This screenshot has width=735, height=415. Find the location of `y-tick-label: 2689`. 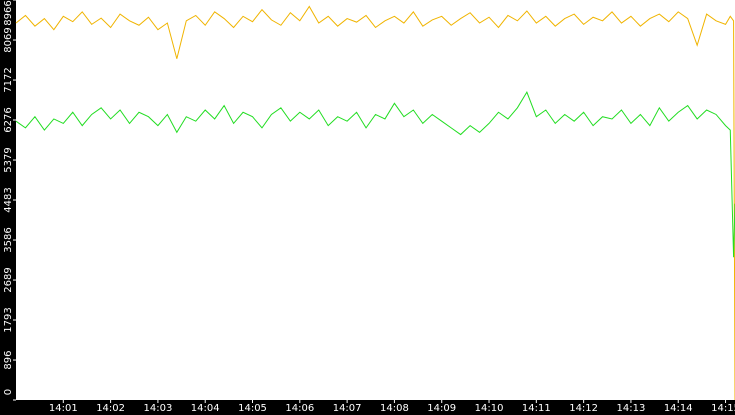

y-tick-label: 2689 is located at coordinates (8, 279).